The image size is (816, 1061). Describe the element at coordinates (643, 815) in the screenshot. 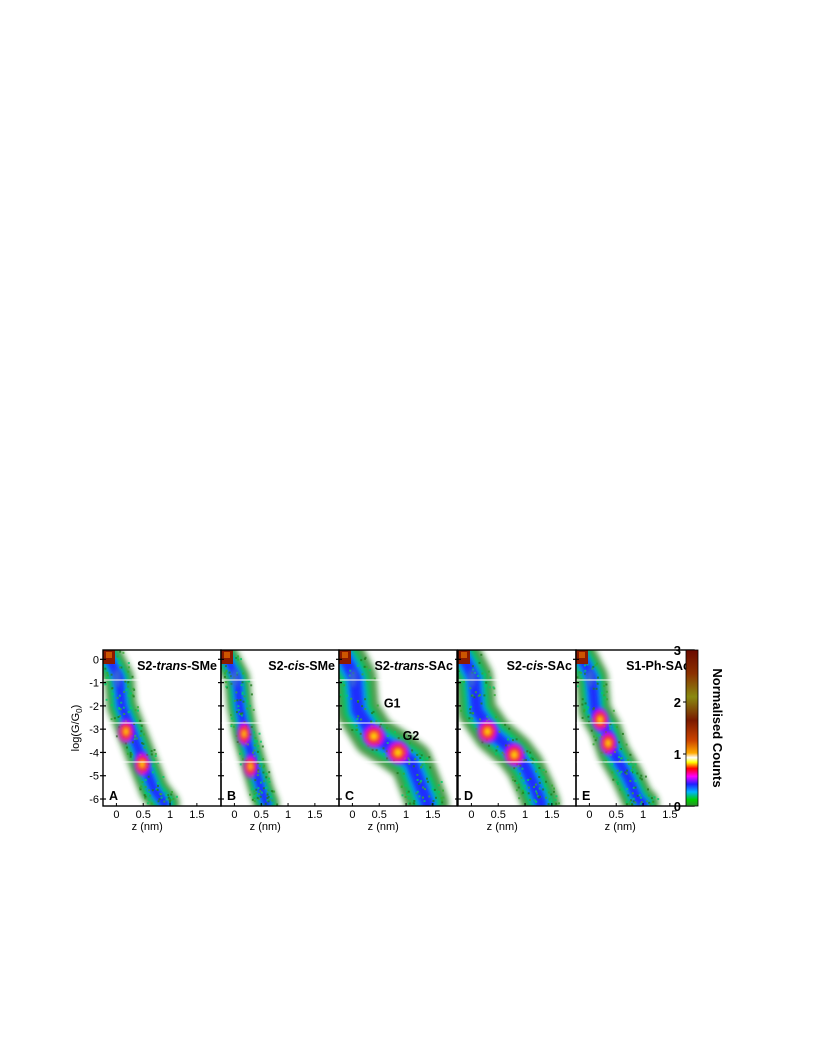

I see `x-tick-label: 1` at that location.